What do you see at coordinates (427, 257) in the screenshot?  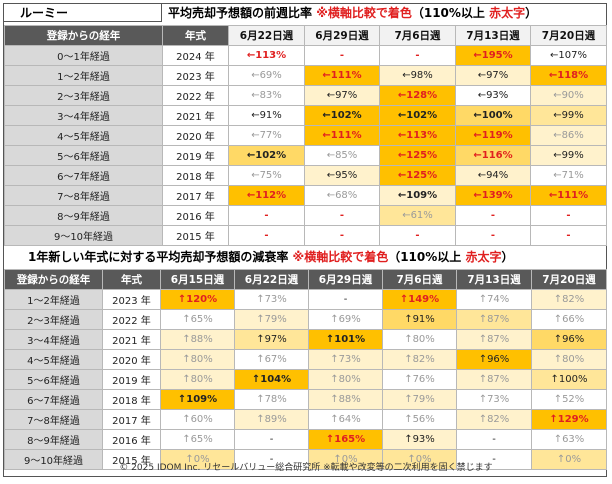 I see `table2-title-paren: （110%以上` at bounding box center [427, 257].